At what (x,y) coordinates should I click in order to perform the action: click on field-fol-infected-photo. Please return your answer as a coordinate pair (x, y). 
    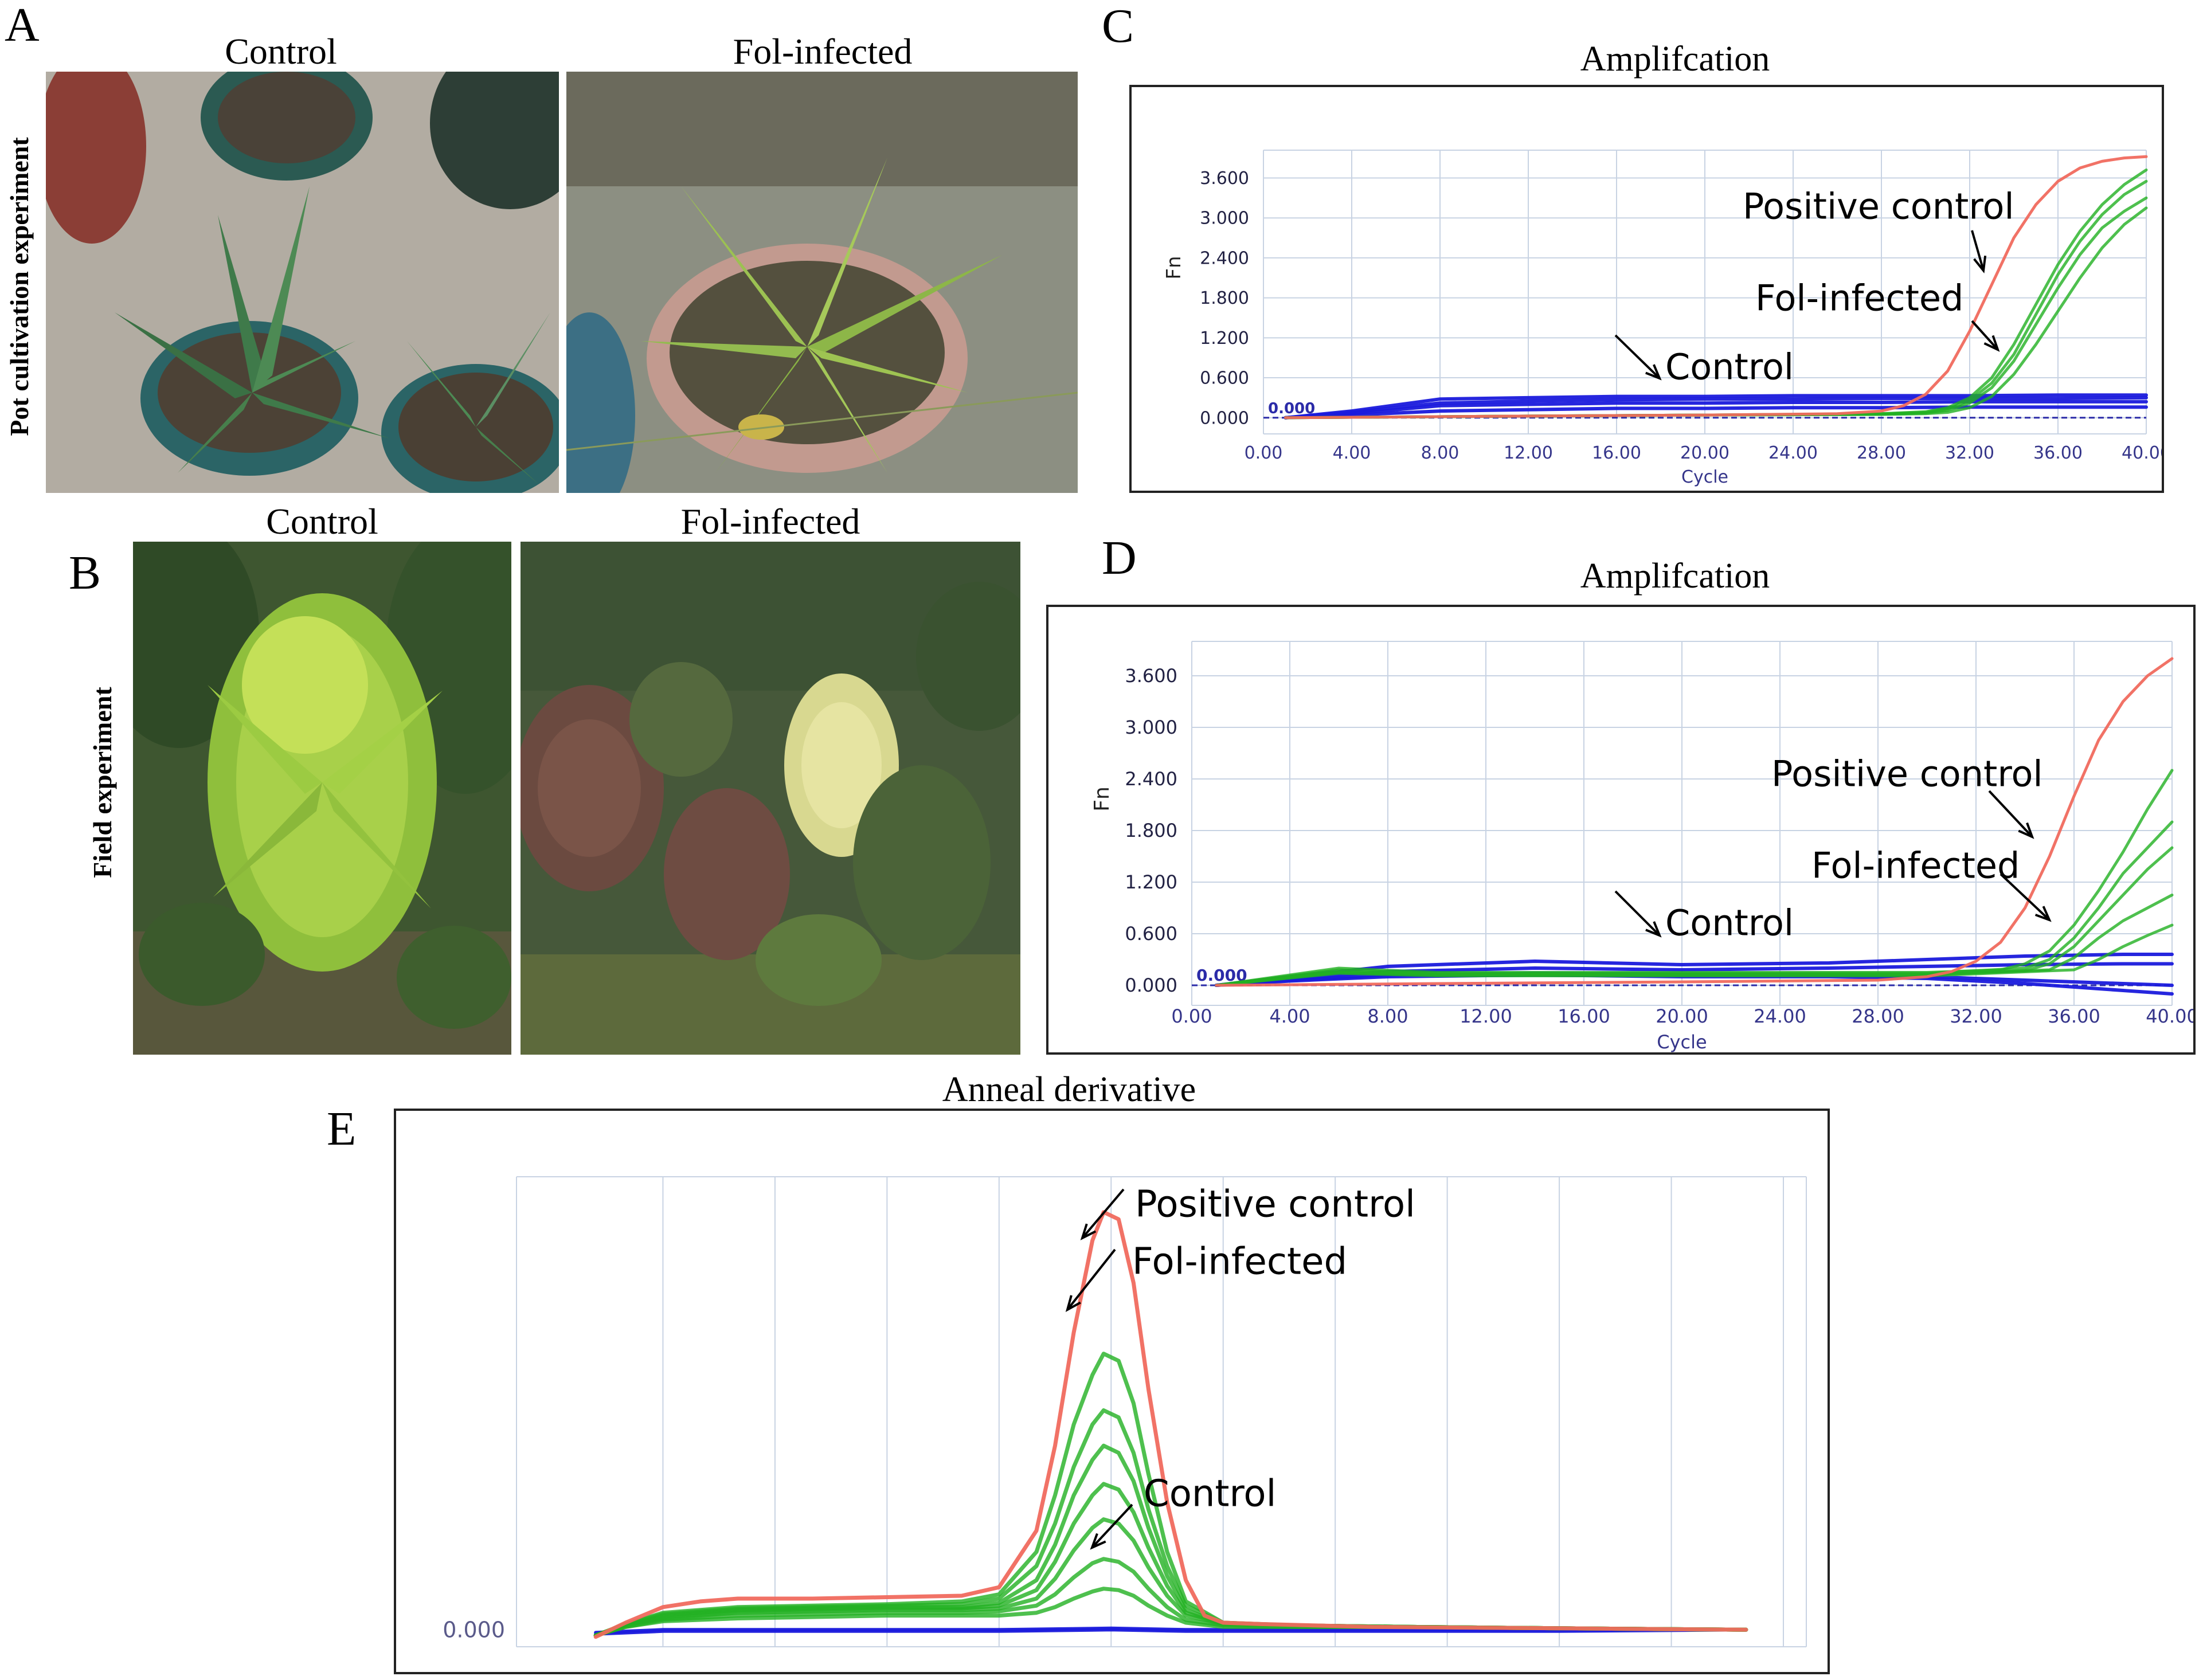
    Looking at the image, I should click on (770, 798).